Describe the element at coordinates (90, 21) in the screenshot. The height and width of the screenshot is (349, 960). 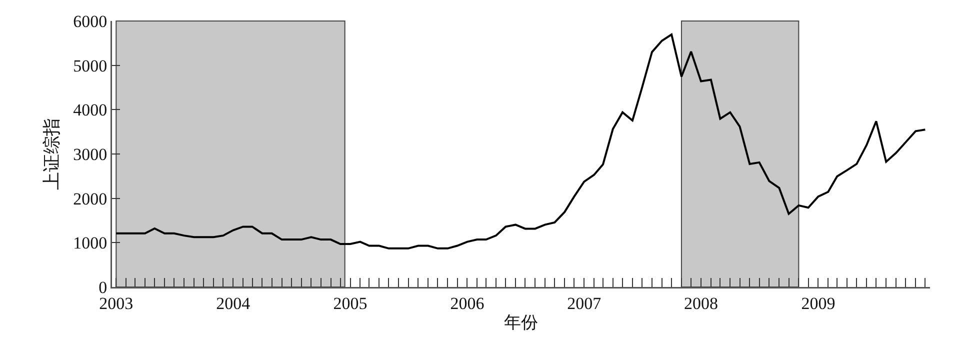
I see `y-tick-label: 6000` at that location.